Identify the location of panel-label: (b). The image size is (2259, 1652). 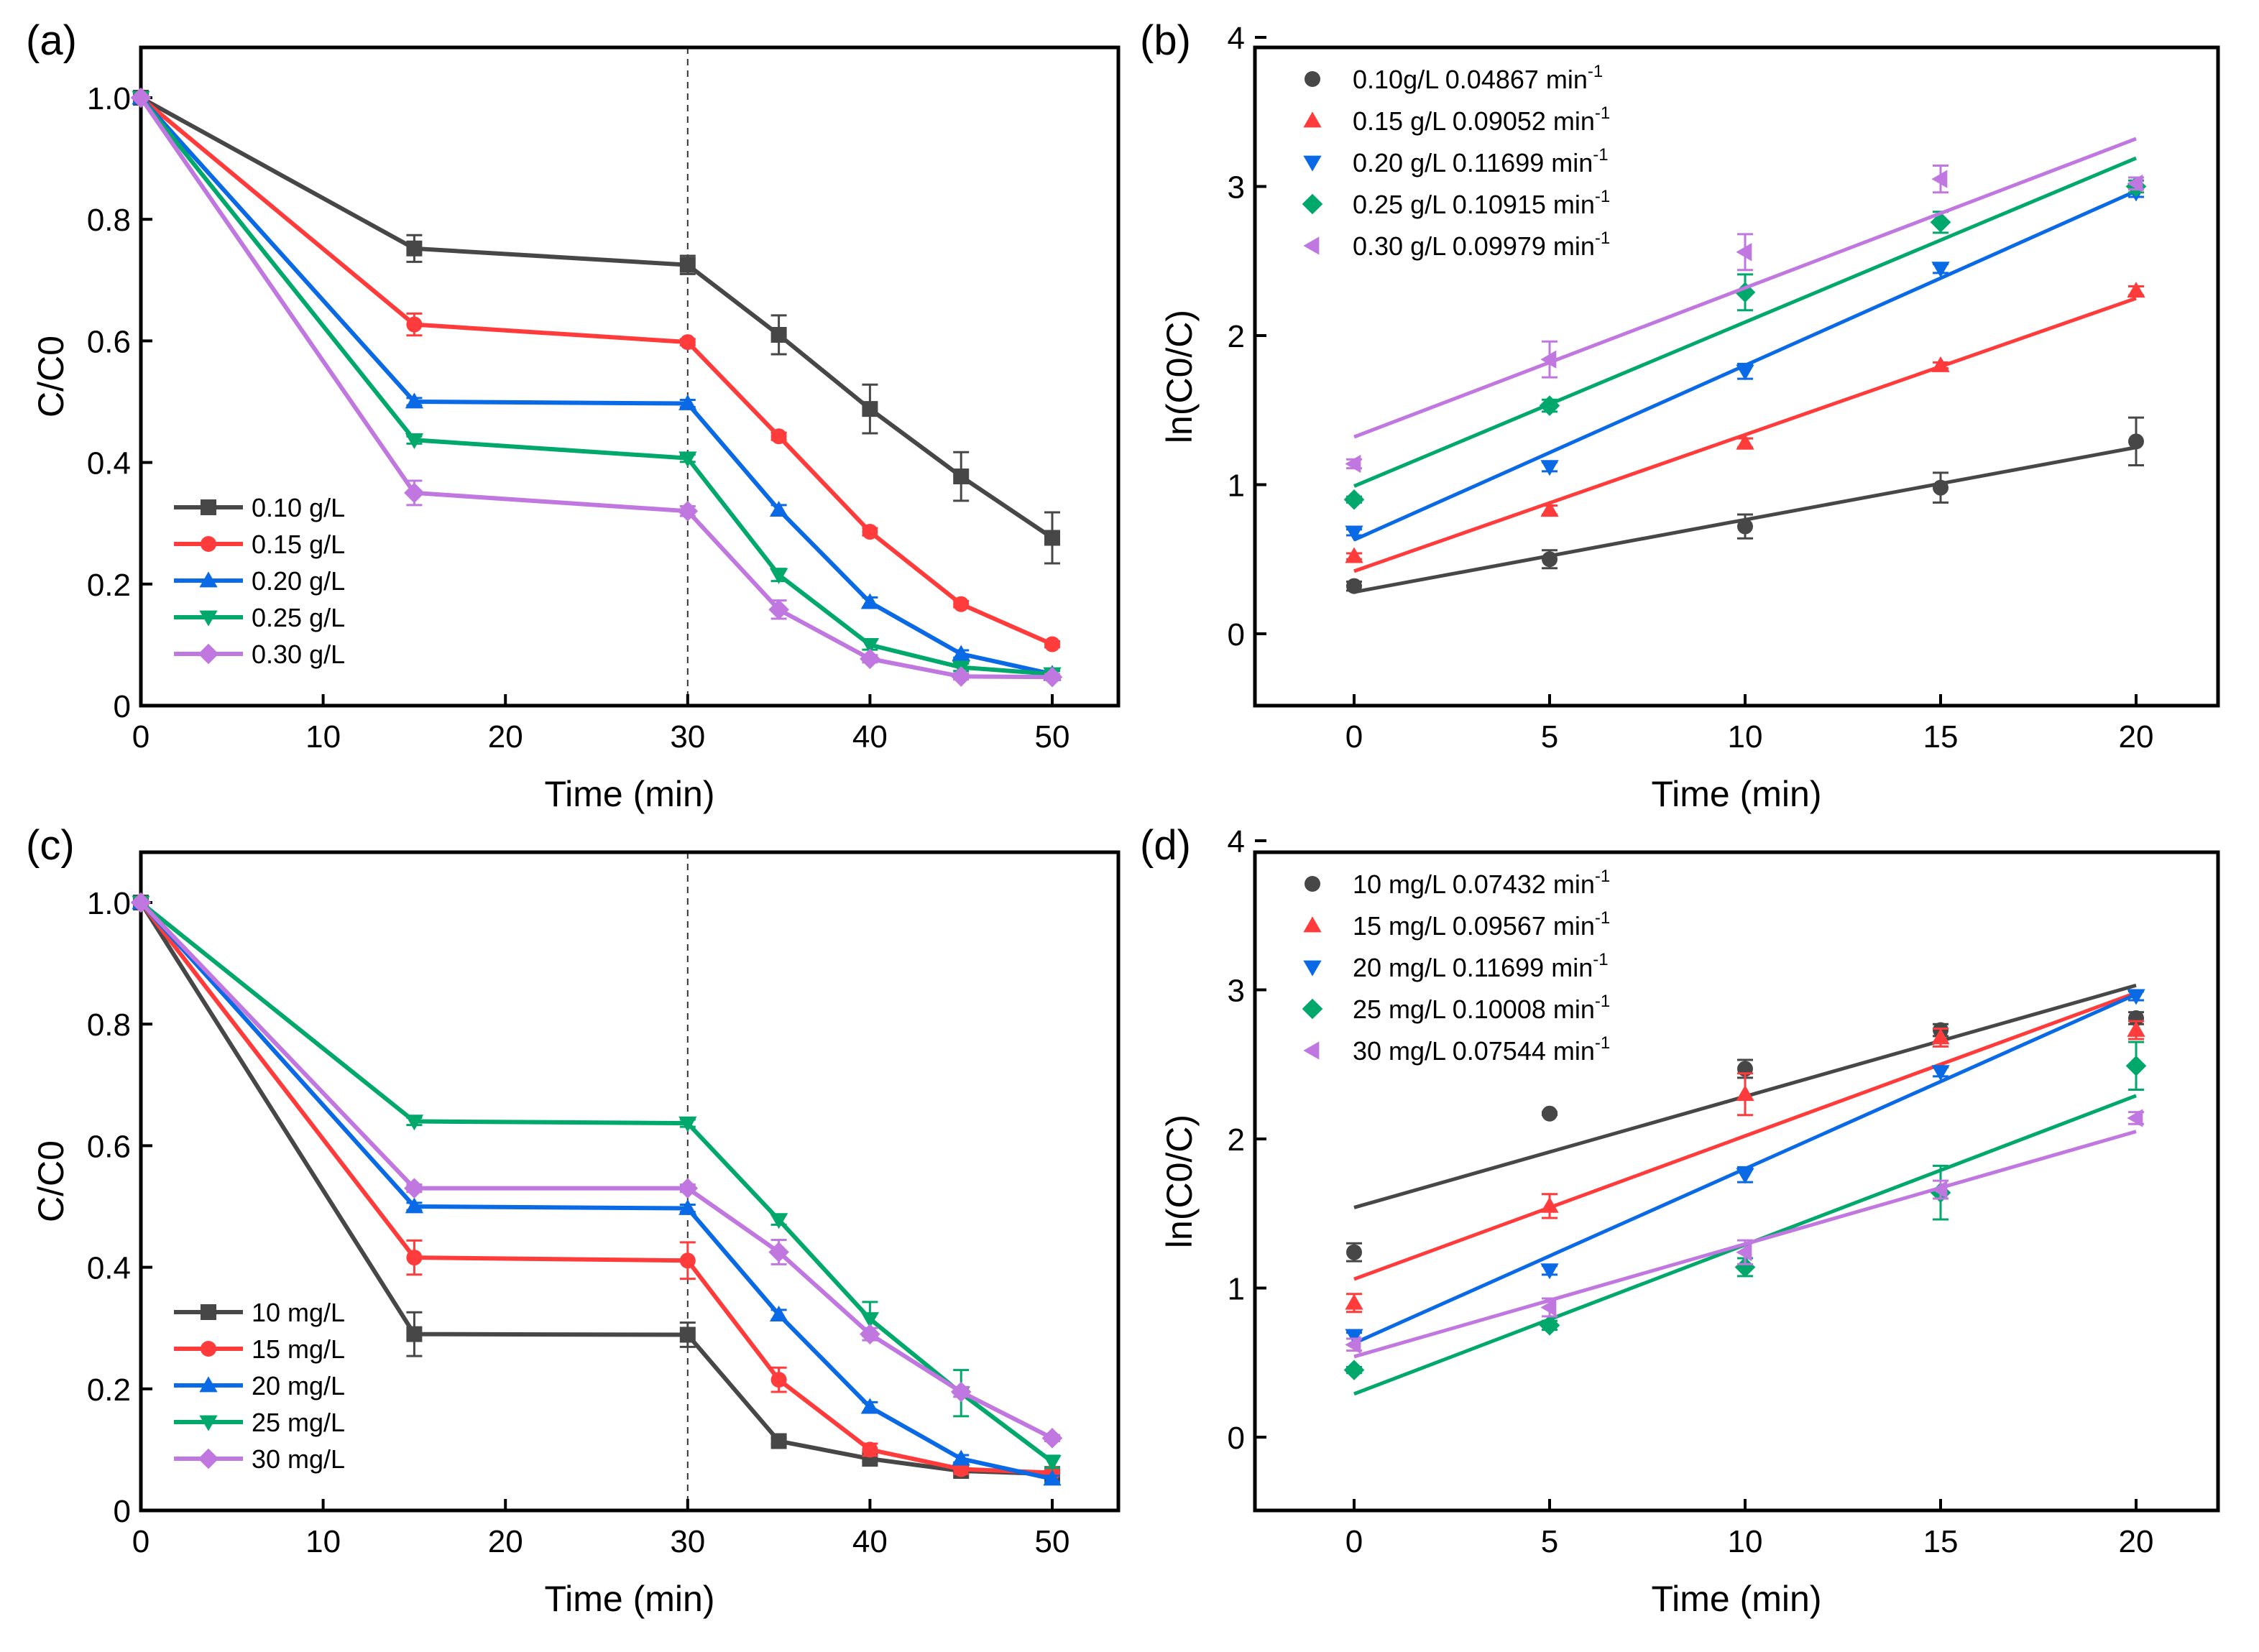
(1166, 40).